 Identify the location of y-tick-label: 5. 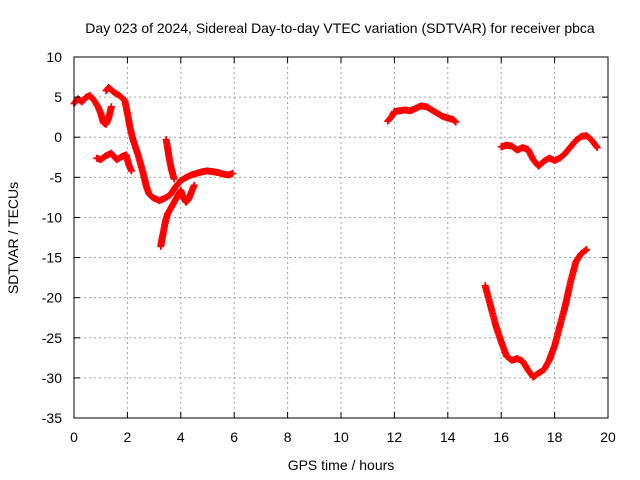
(58, 97).